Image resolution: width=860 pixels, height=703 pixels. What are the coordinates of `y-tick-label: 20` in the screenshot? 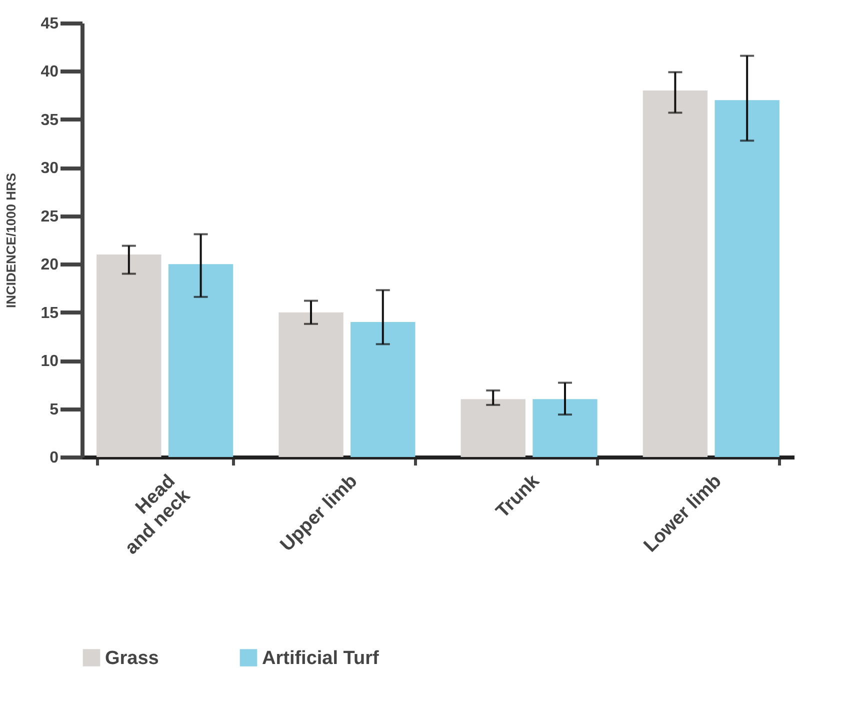 It's located at (49, 265).